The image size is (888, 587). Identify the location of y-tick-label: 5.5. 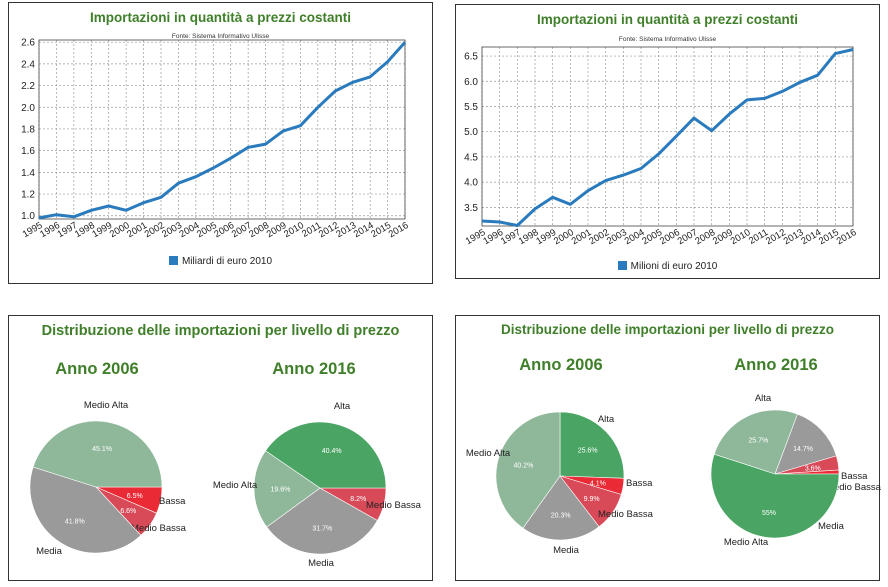
(471, 107).